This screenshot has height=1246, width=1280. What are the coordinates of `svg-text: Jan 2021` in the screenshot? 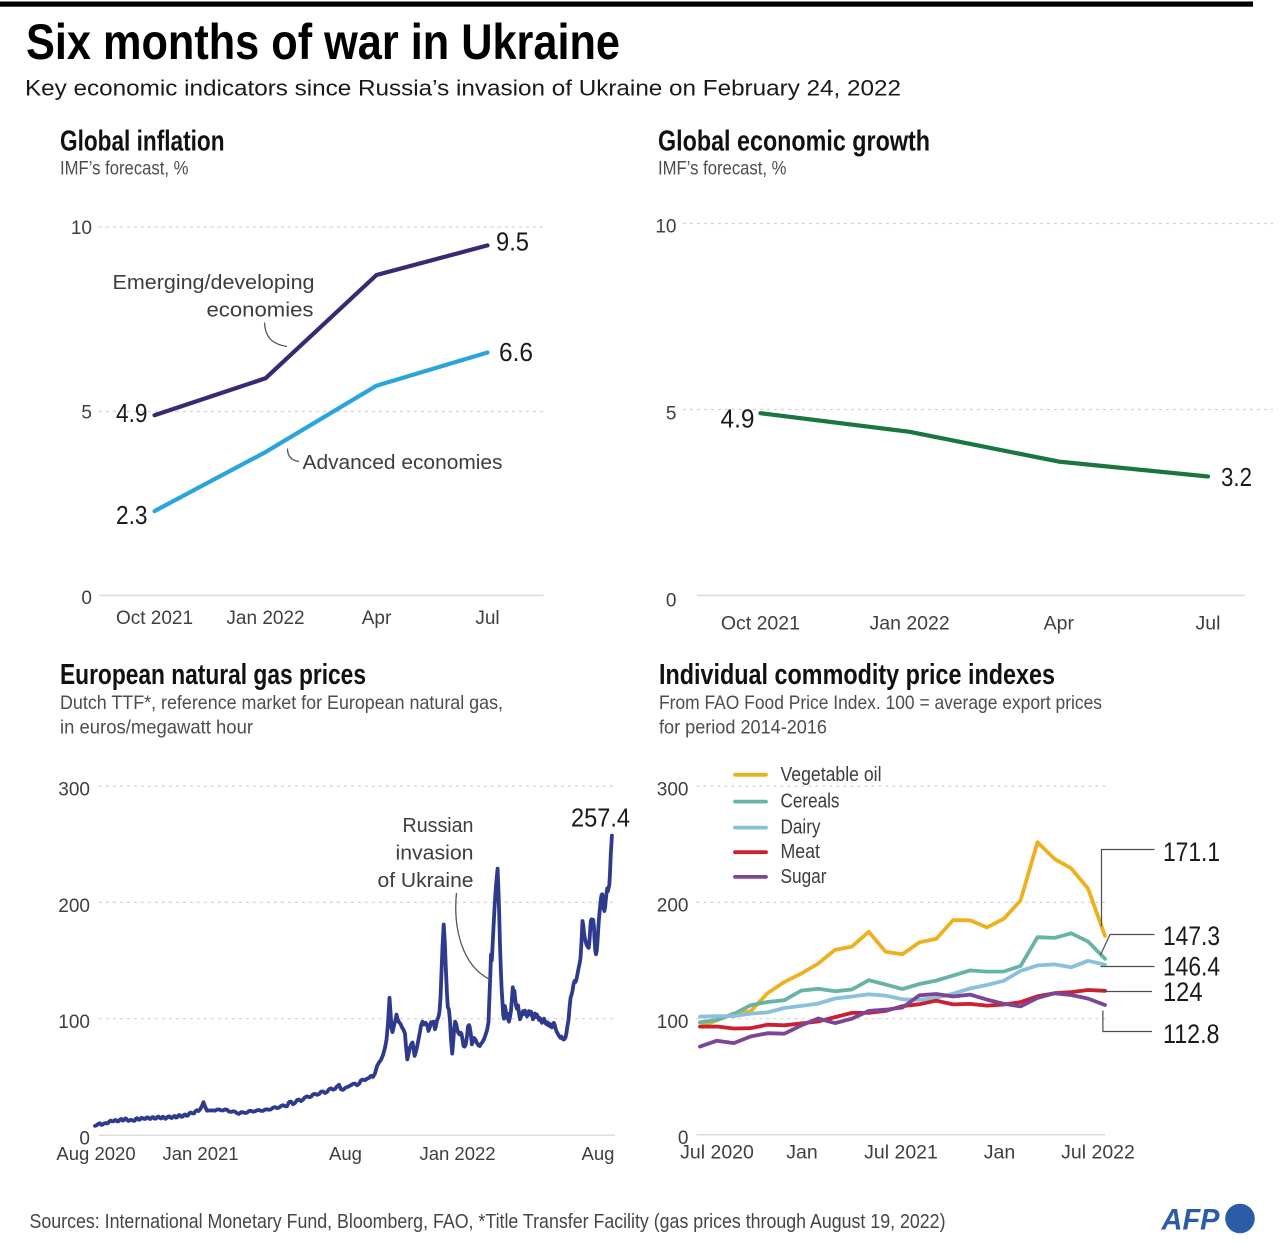 It's located at (200, 1153).